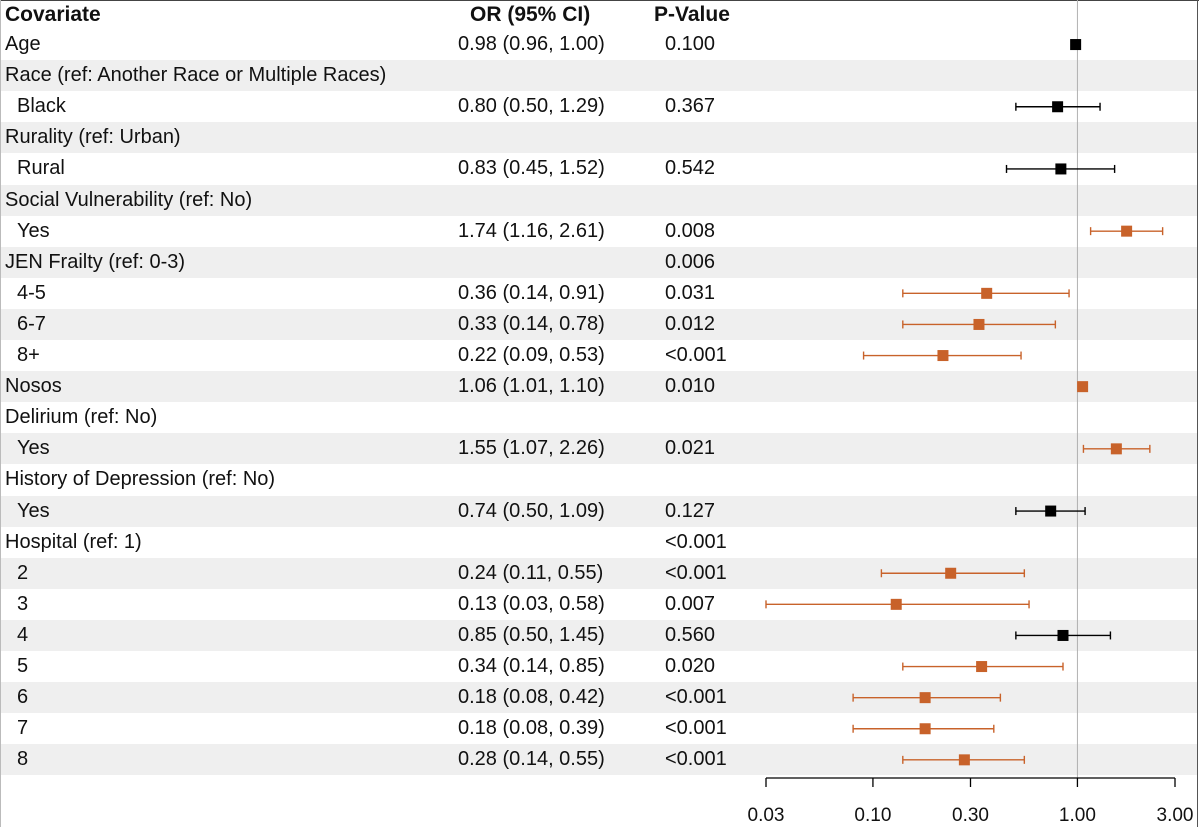  What do you see at coordinates (23, 759) in the screenshot?
I see `covariate-label: 8` at bounding box center [23, 759].